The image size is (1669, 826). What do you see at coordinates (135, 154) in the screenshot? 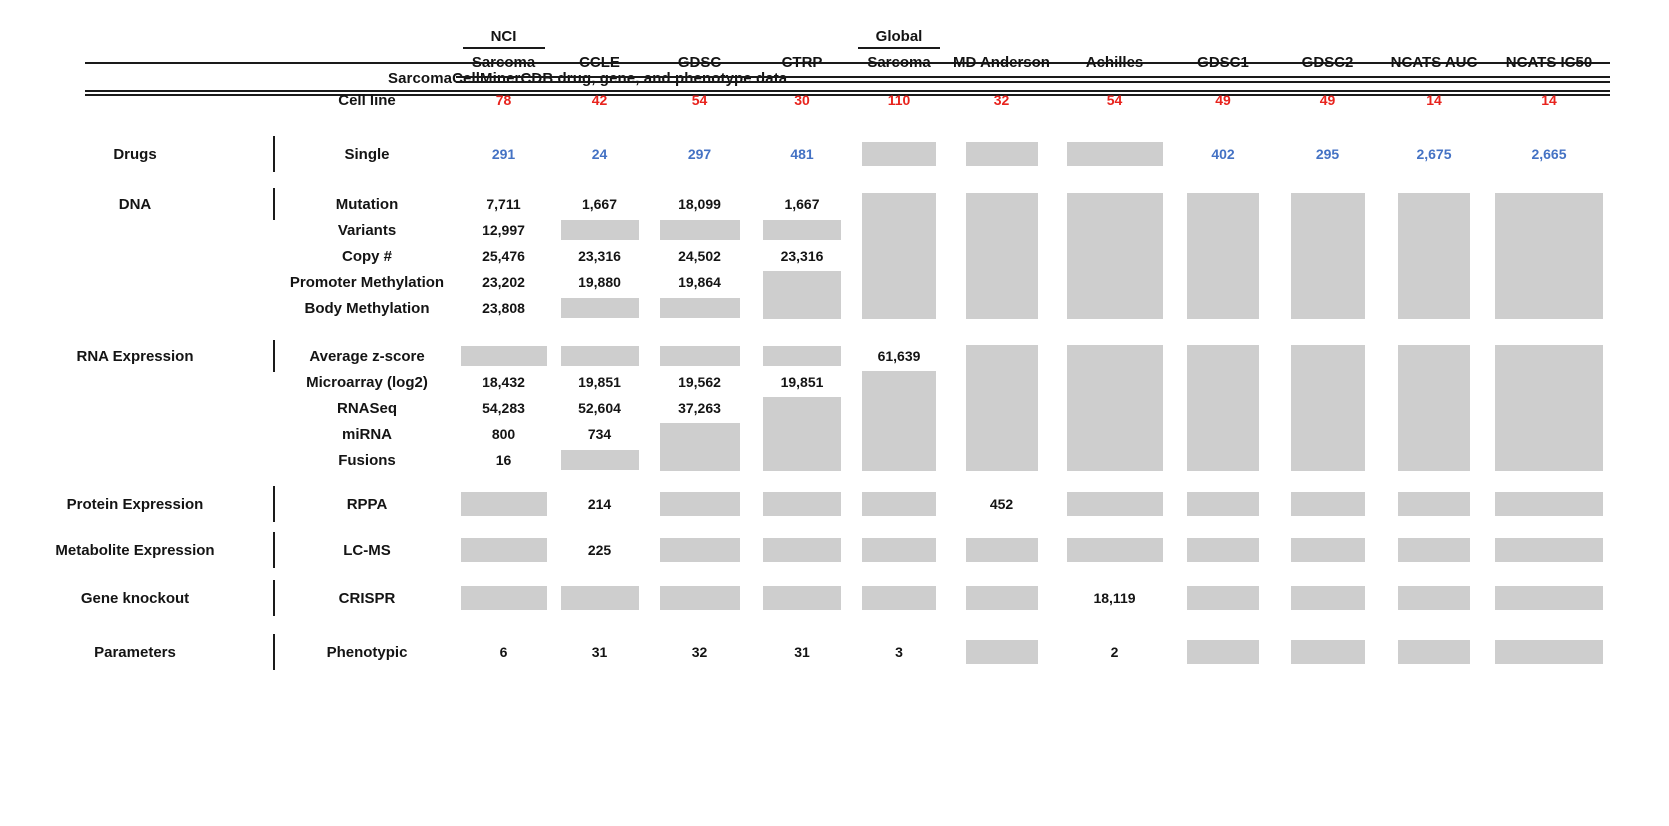
I see `category-label: Drugs` at bounding box center [135, 154].